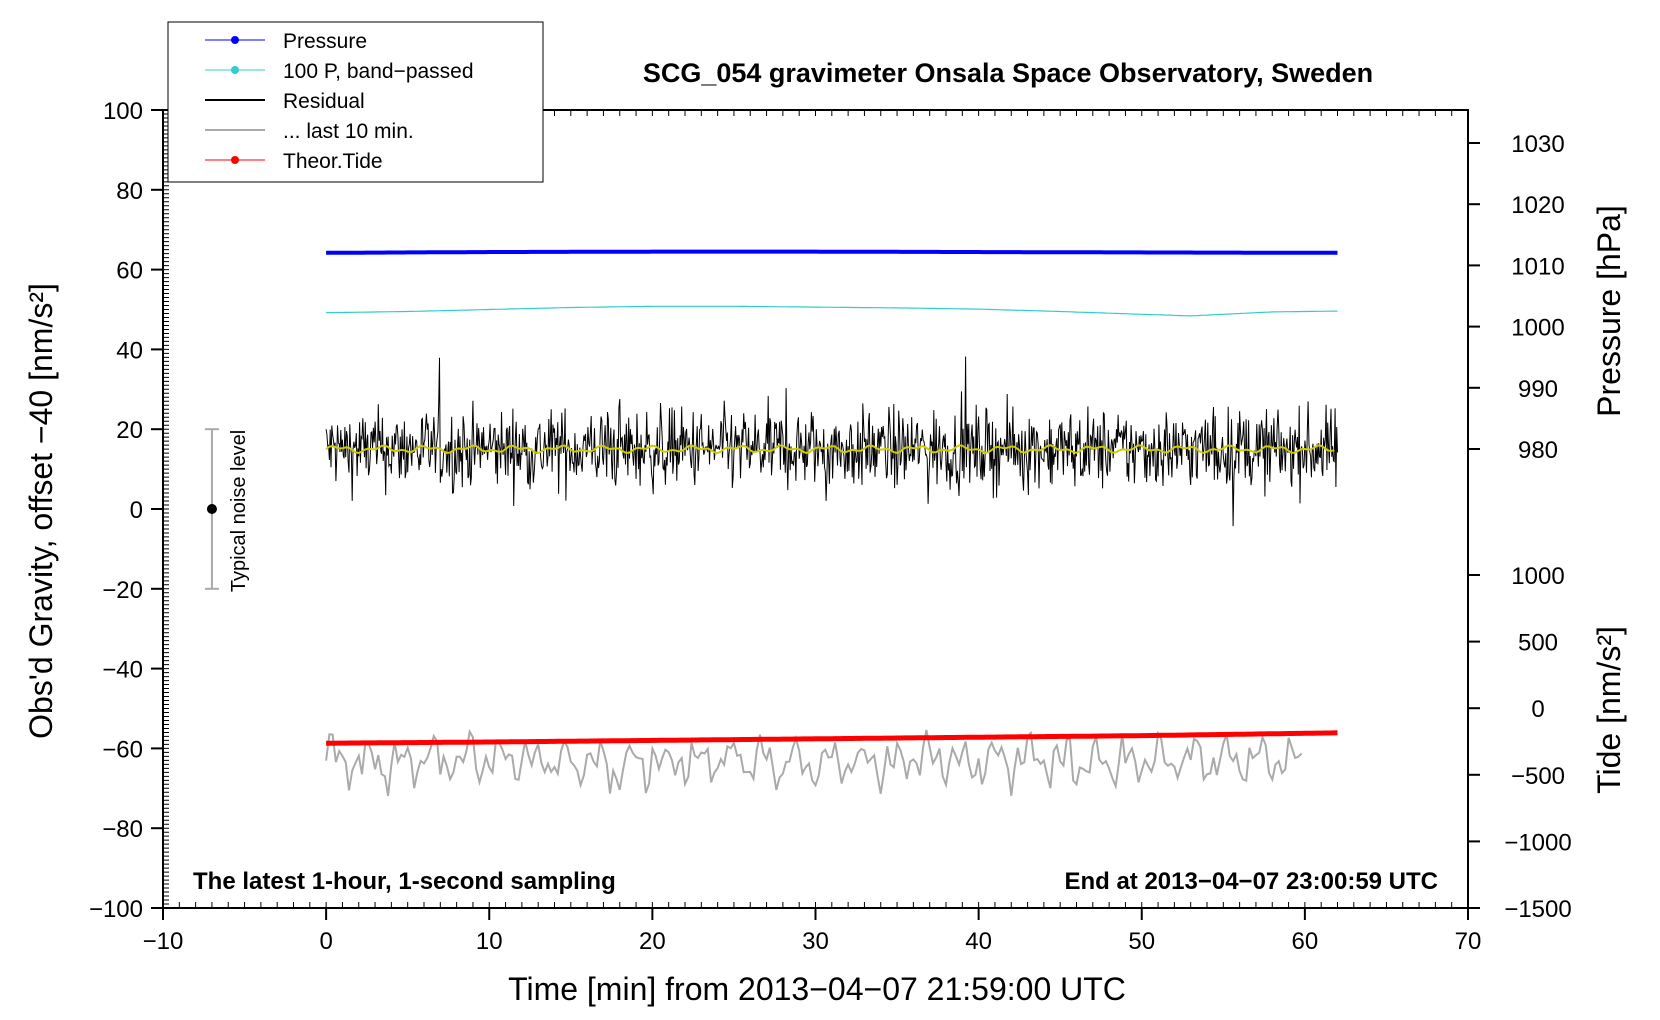 This screenshot has height=1020, width=1660. Describe the element at coordinates (325, 941) in the screenshot. I see `x-tick-label: 0` at that location.